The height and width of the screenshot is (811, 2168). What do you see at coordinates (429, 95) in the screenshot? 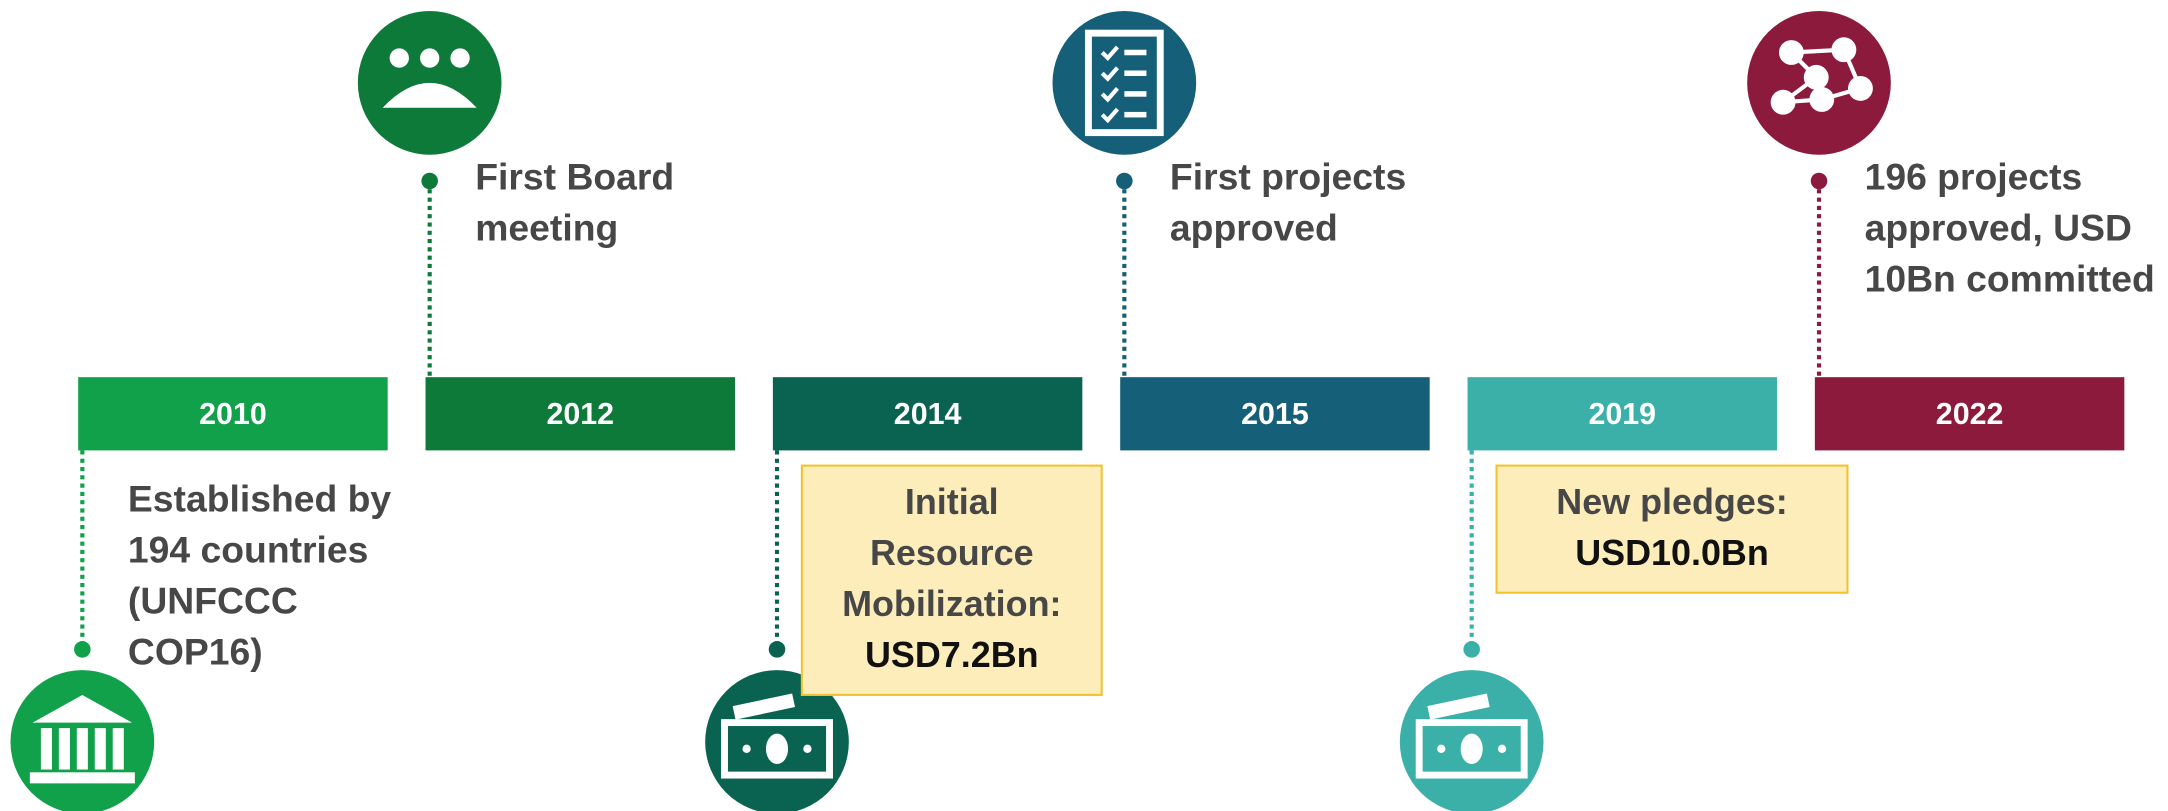
I see `icon-table` at bounding box center [429, 95].